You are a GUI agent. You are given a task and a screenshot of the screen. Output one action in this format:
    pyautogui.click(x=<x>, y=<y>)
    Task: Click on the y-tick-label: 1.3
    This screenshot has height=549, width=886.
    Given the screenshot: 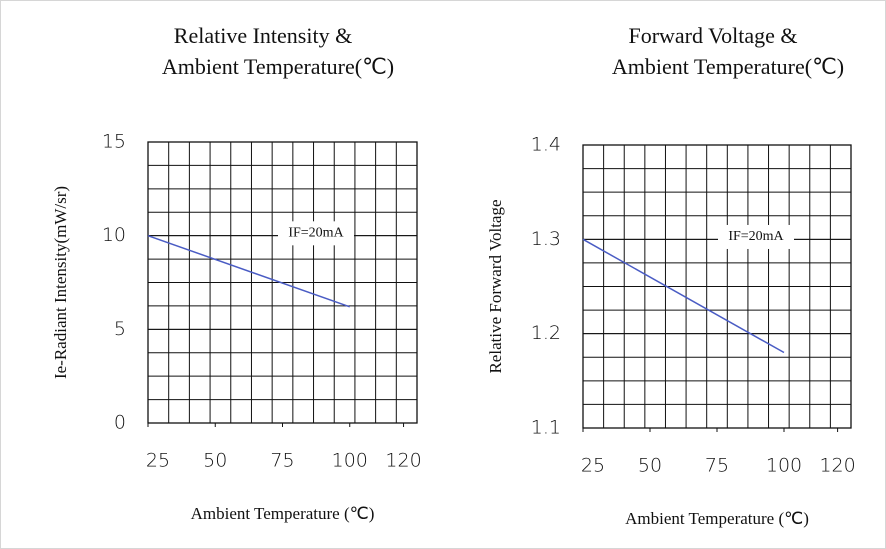 What is the action you would take?
    pyautogui.click(x=546, y=239)
    